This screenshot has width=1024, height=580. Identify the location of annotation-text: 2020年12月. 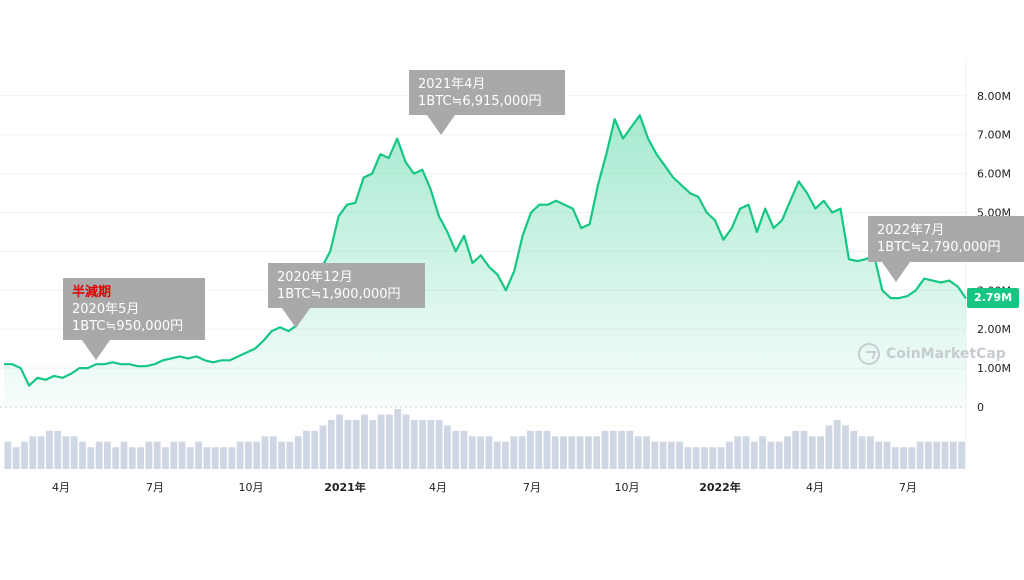
(315, 277).